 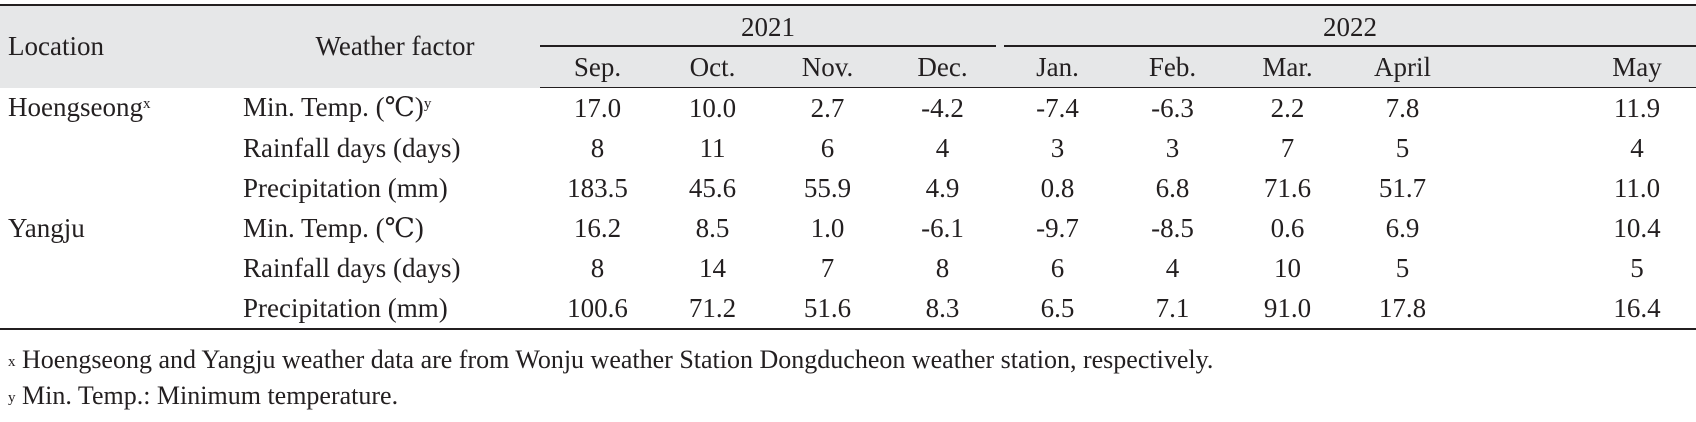 I want to click on location-cell: Yangju, so click(x=120, y=228).